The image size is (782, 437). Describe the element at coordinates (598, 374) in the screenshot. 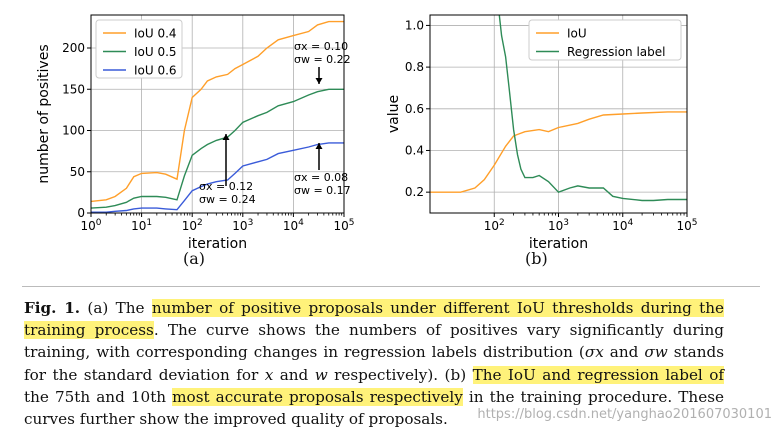

I see `caption-highlight: The IoU and regression label of` at that location.